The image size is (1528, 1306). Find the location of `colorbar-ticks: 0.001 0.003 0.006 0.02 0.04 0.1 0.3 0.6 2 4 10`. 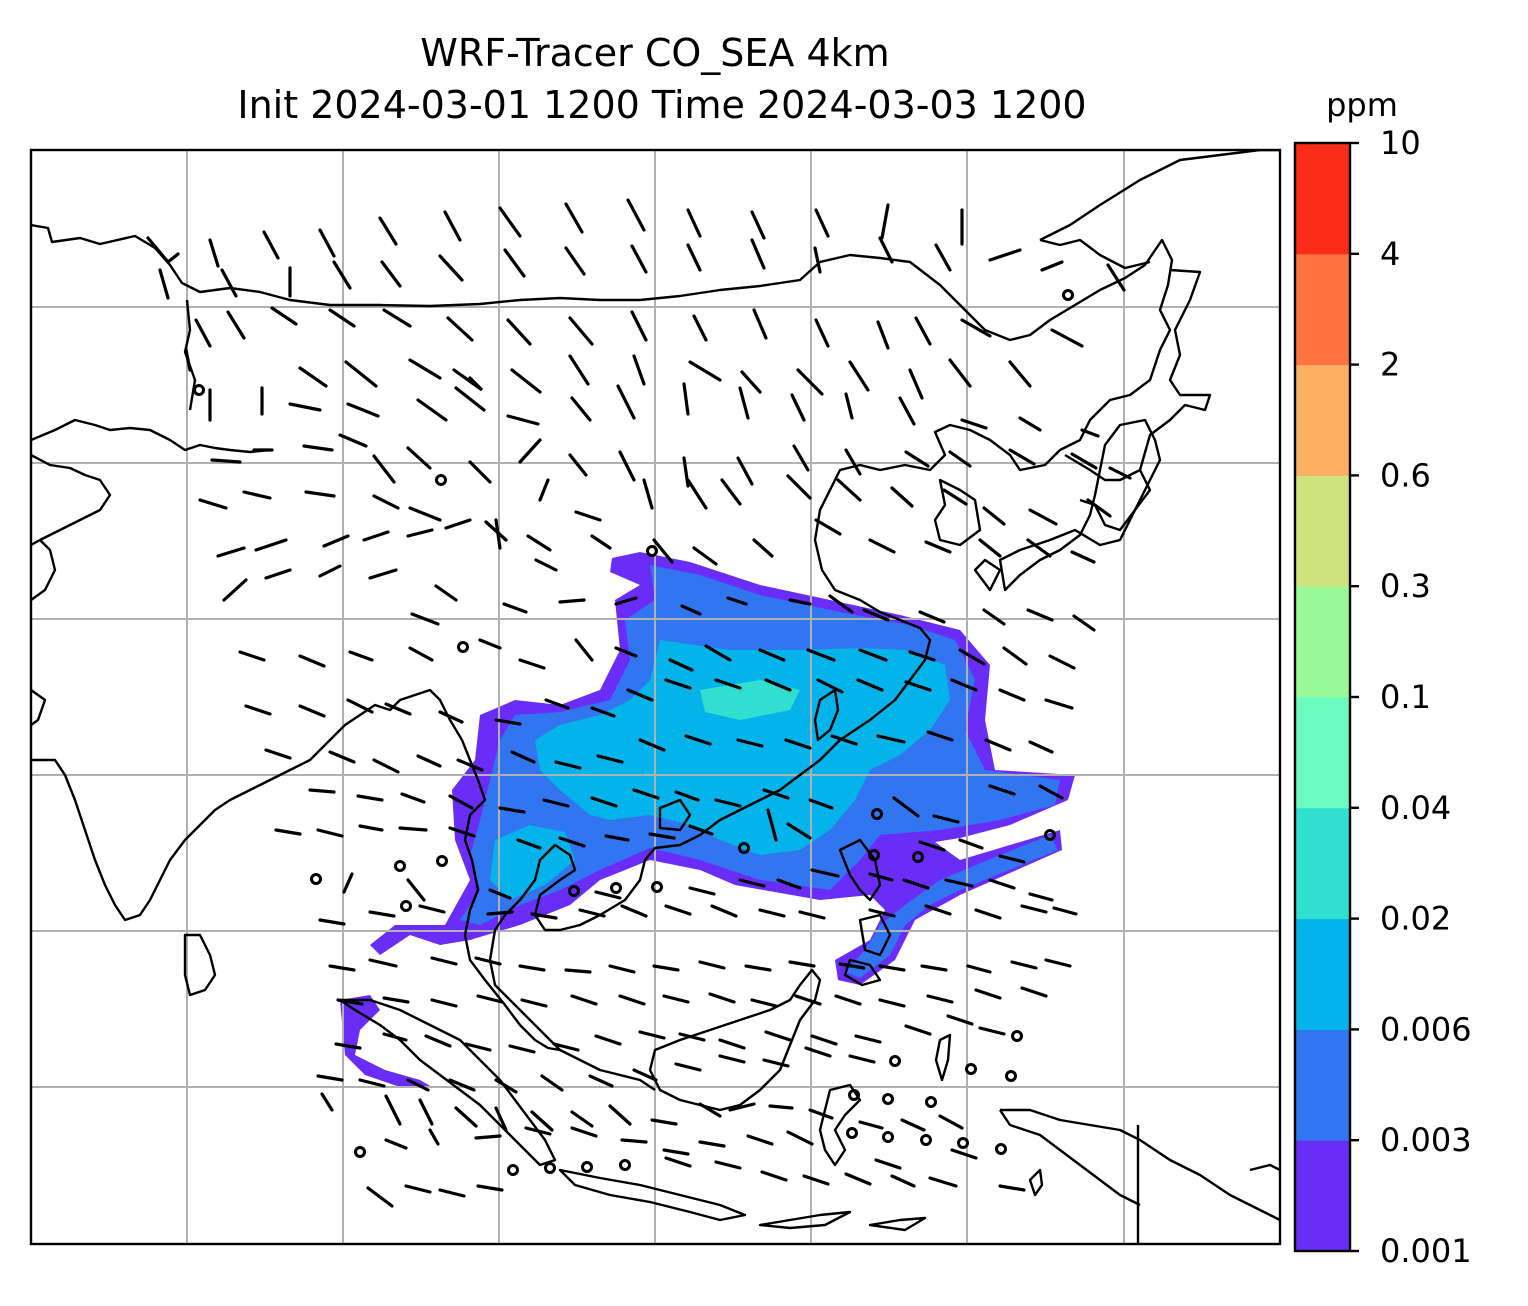

colorbar-ticks: 0.001 0.003 0.006 0.02 0.04 0.1 0.3 0.6 2 4 10 is located at coordinates (1411, 697).